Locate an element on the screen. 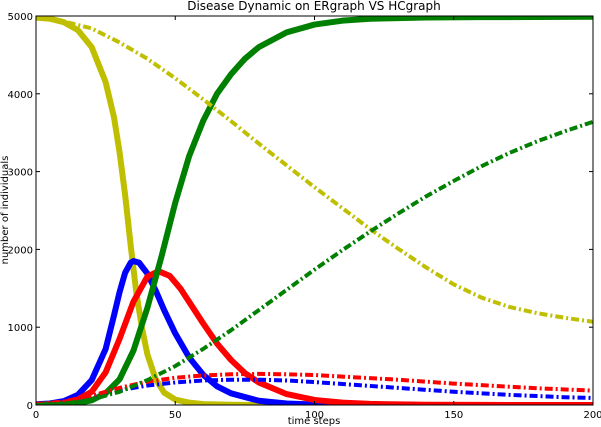 The width and height of the screenshot is (601, 427). x-tick-label: 100 is located at coordinates (314, 415).